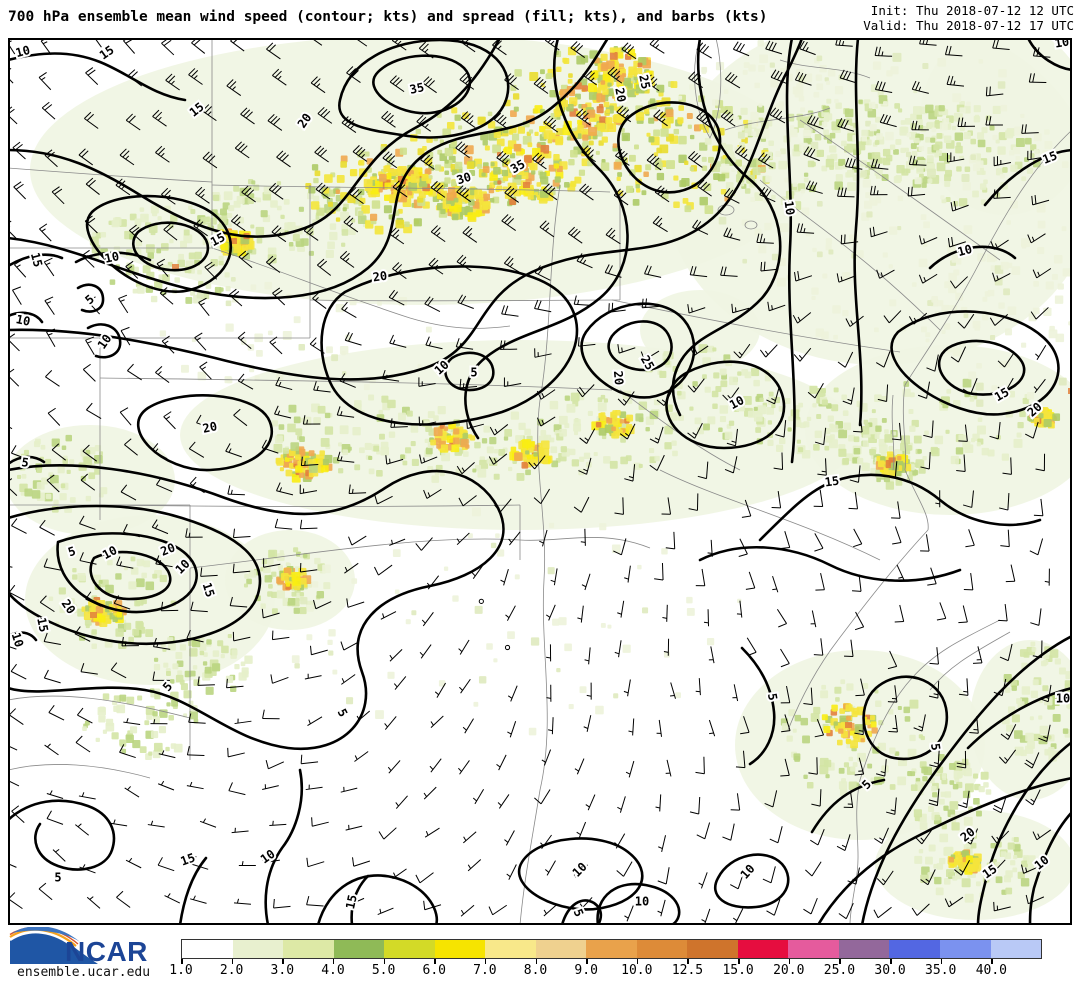 The height and width of the screenshot is (985, 1080). What do you see at coordinates (231, 970) in the screenshot?
I see `colorbar-tick-label: 2.0` at bounding box center [231, 970].